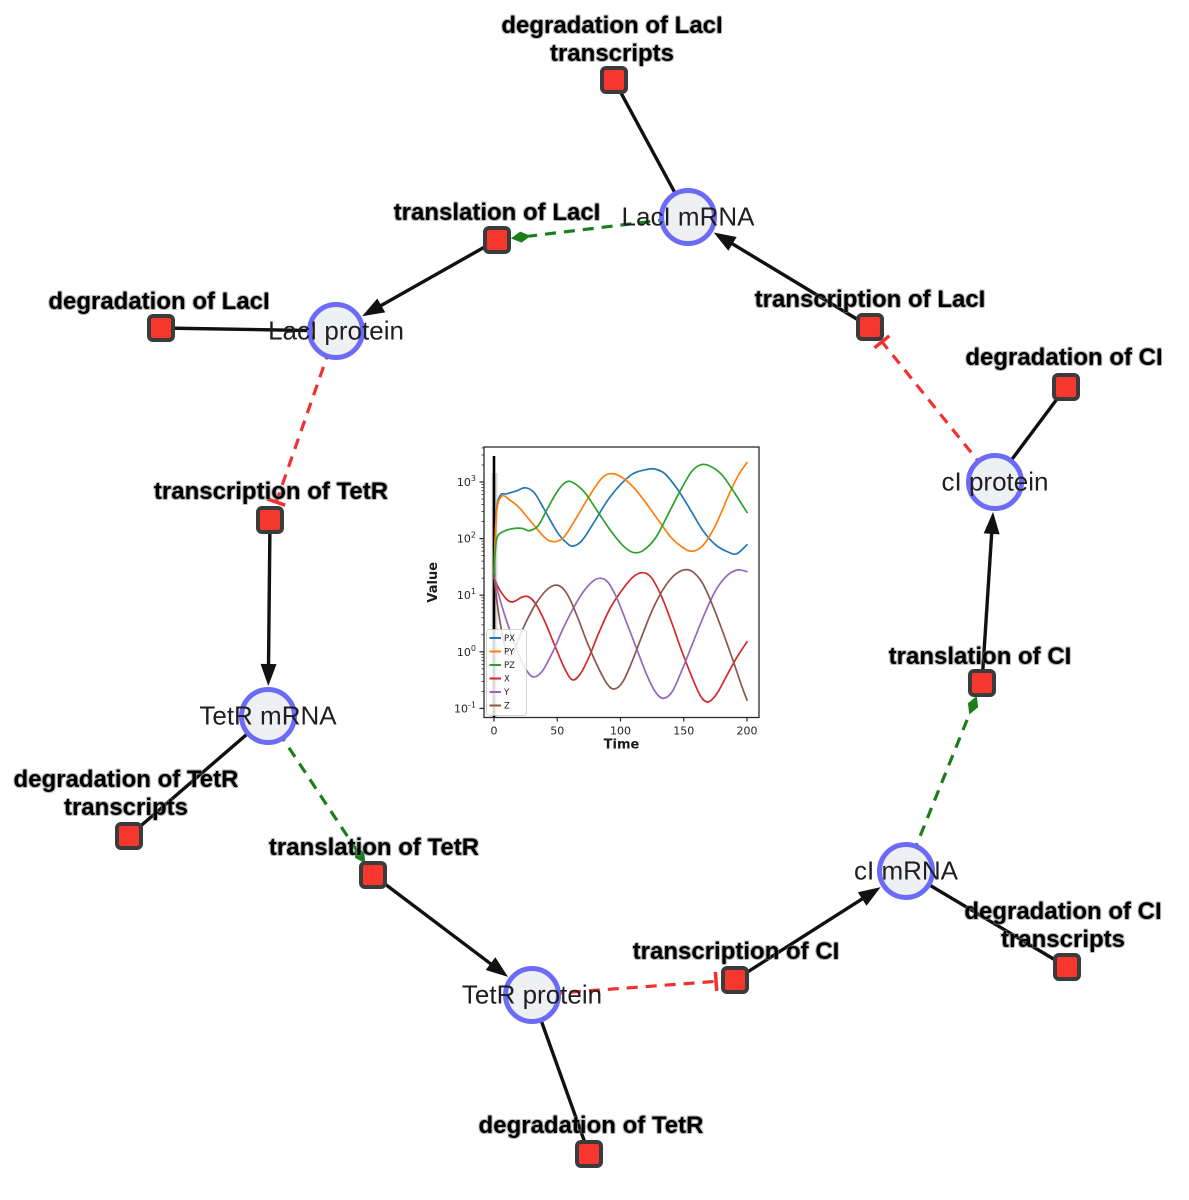  Describe the element at coordinates (271, 491) in the screenshot. I see `reaction-label-line: transcription of TetR` at that location.